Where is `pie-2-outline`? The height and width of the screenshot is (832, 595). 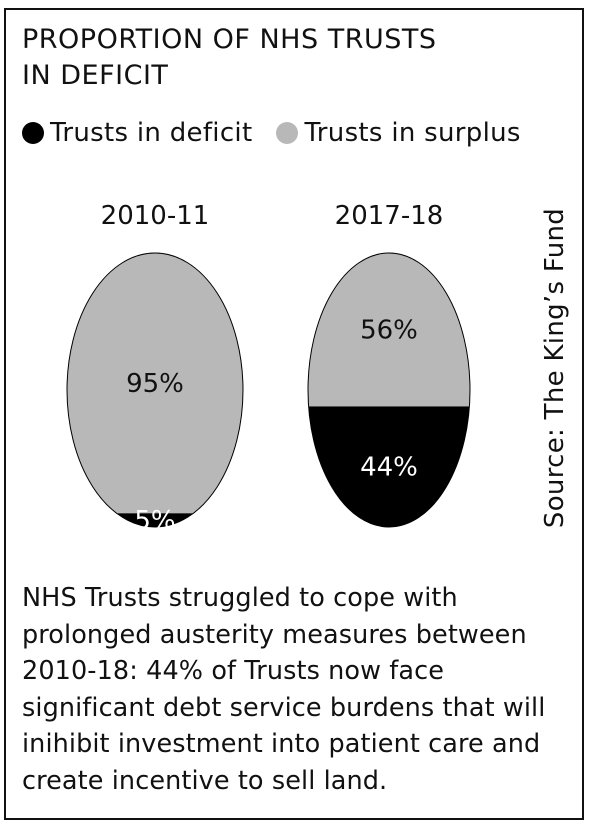 pie-2-outline is located at coordinates (389, 390).